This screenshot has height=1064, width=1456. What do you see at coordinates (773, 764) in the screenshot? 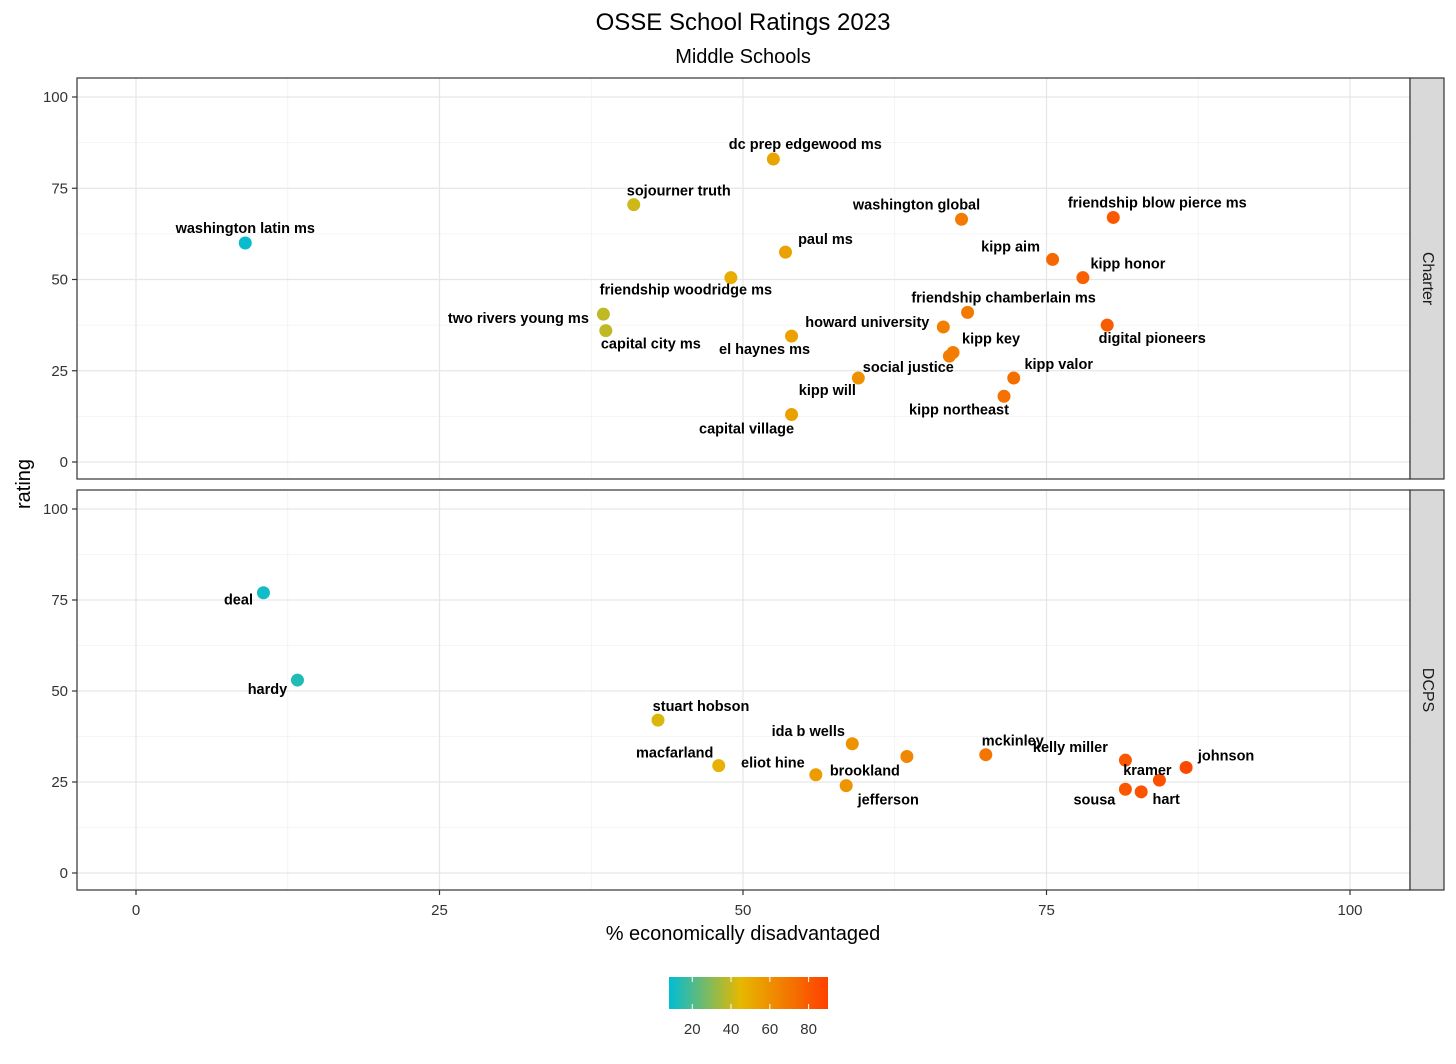
I see `point-label: eliot hine` at bounding box center [773, 764].